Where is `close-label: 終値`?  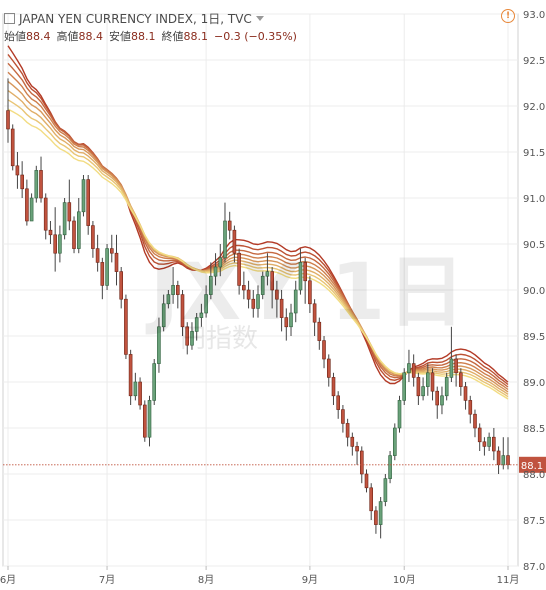
close-label: 終値 is located at coordinates (172, 36).